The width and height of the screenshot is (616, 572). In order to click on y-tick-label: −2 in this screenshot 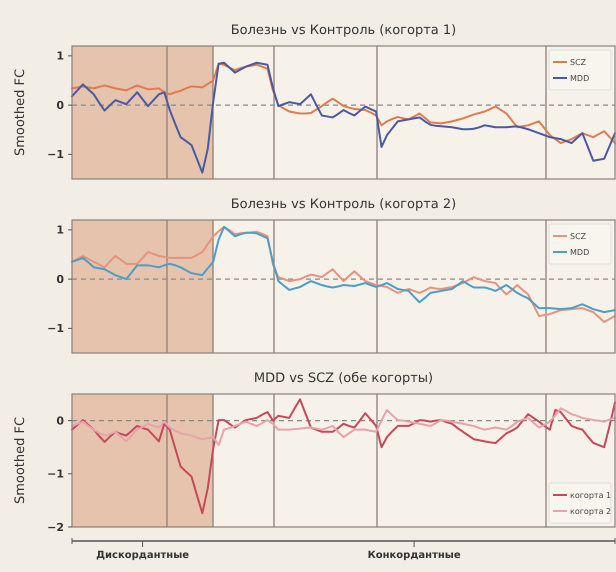, I will do `click(55, 527)`.